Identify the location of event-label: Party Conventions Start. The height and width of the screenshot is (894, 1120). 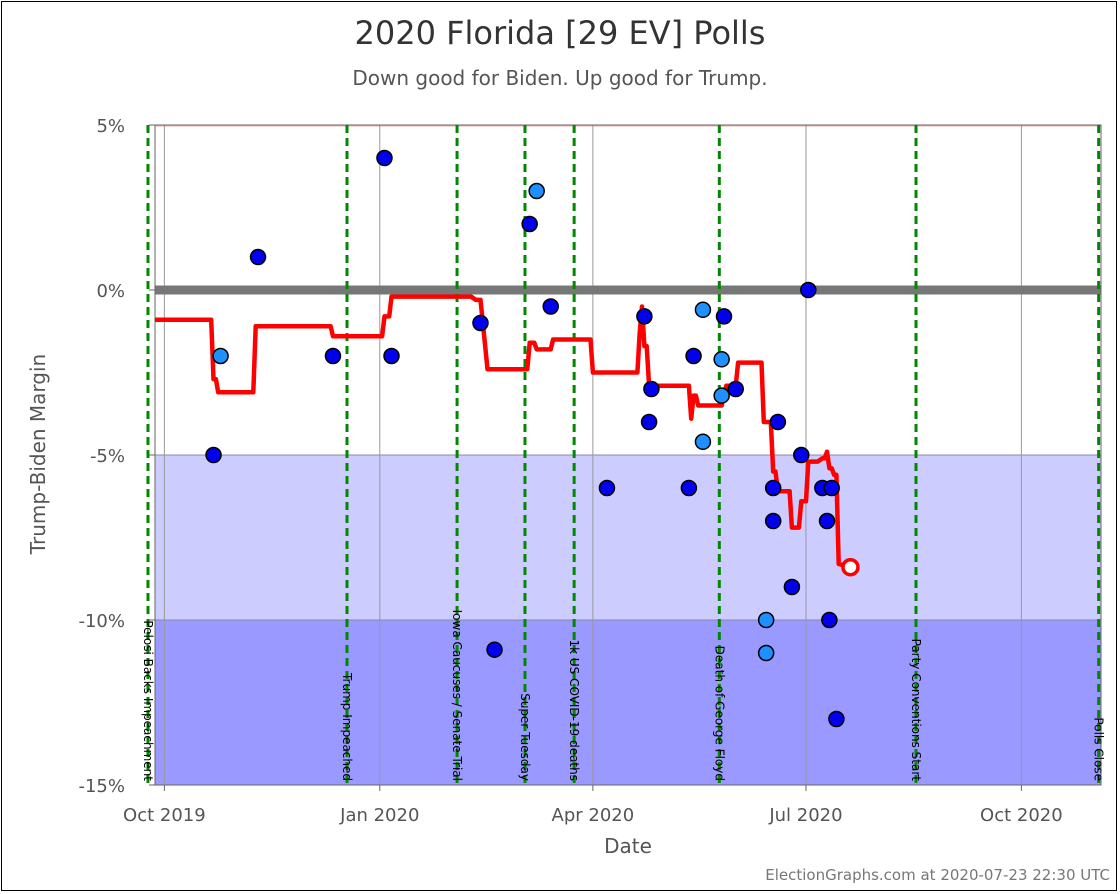
(916, 710).